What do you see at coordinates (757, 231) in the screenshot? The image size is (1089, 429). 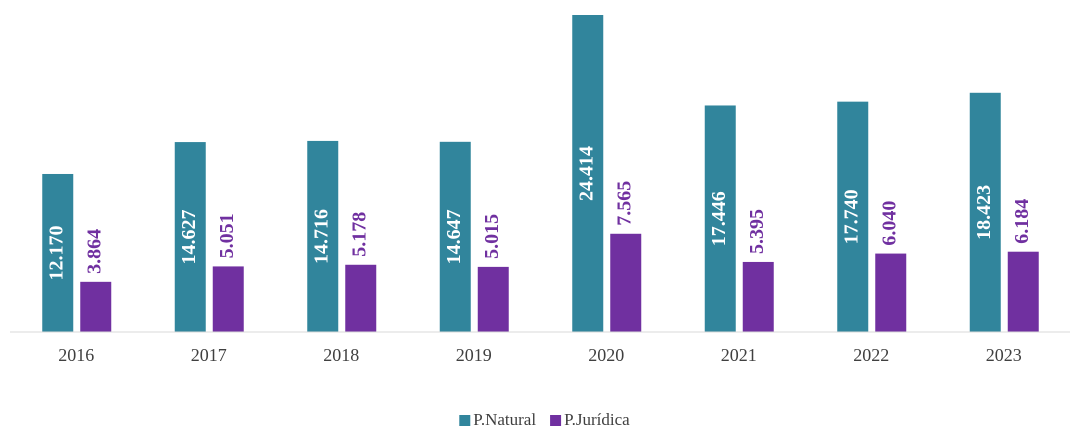 I see `data-label: 5.395` at bounding box center [757, 231].